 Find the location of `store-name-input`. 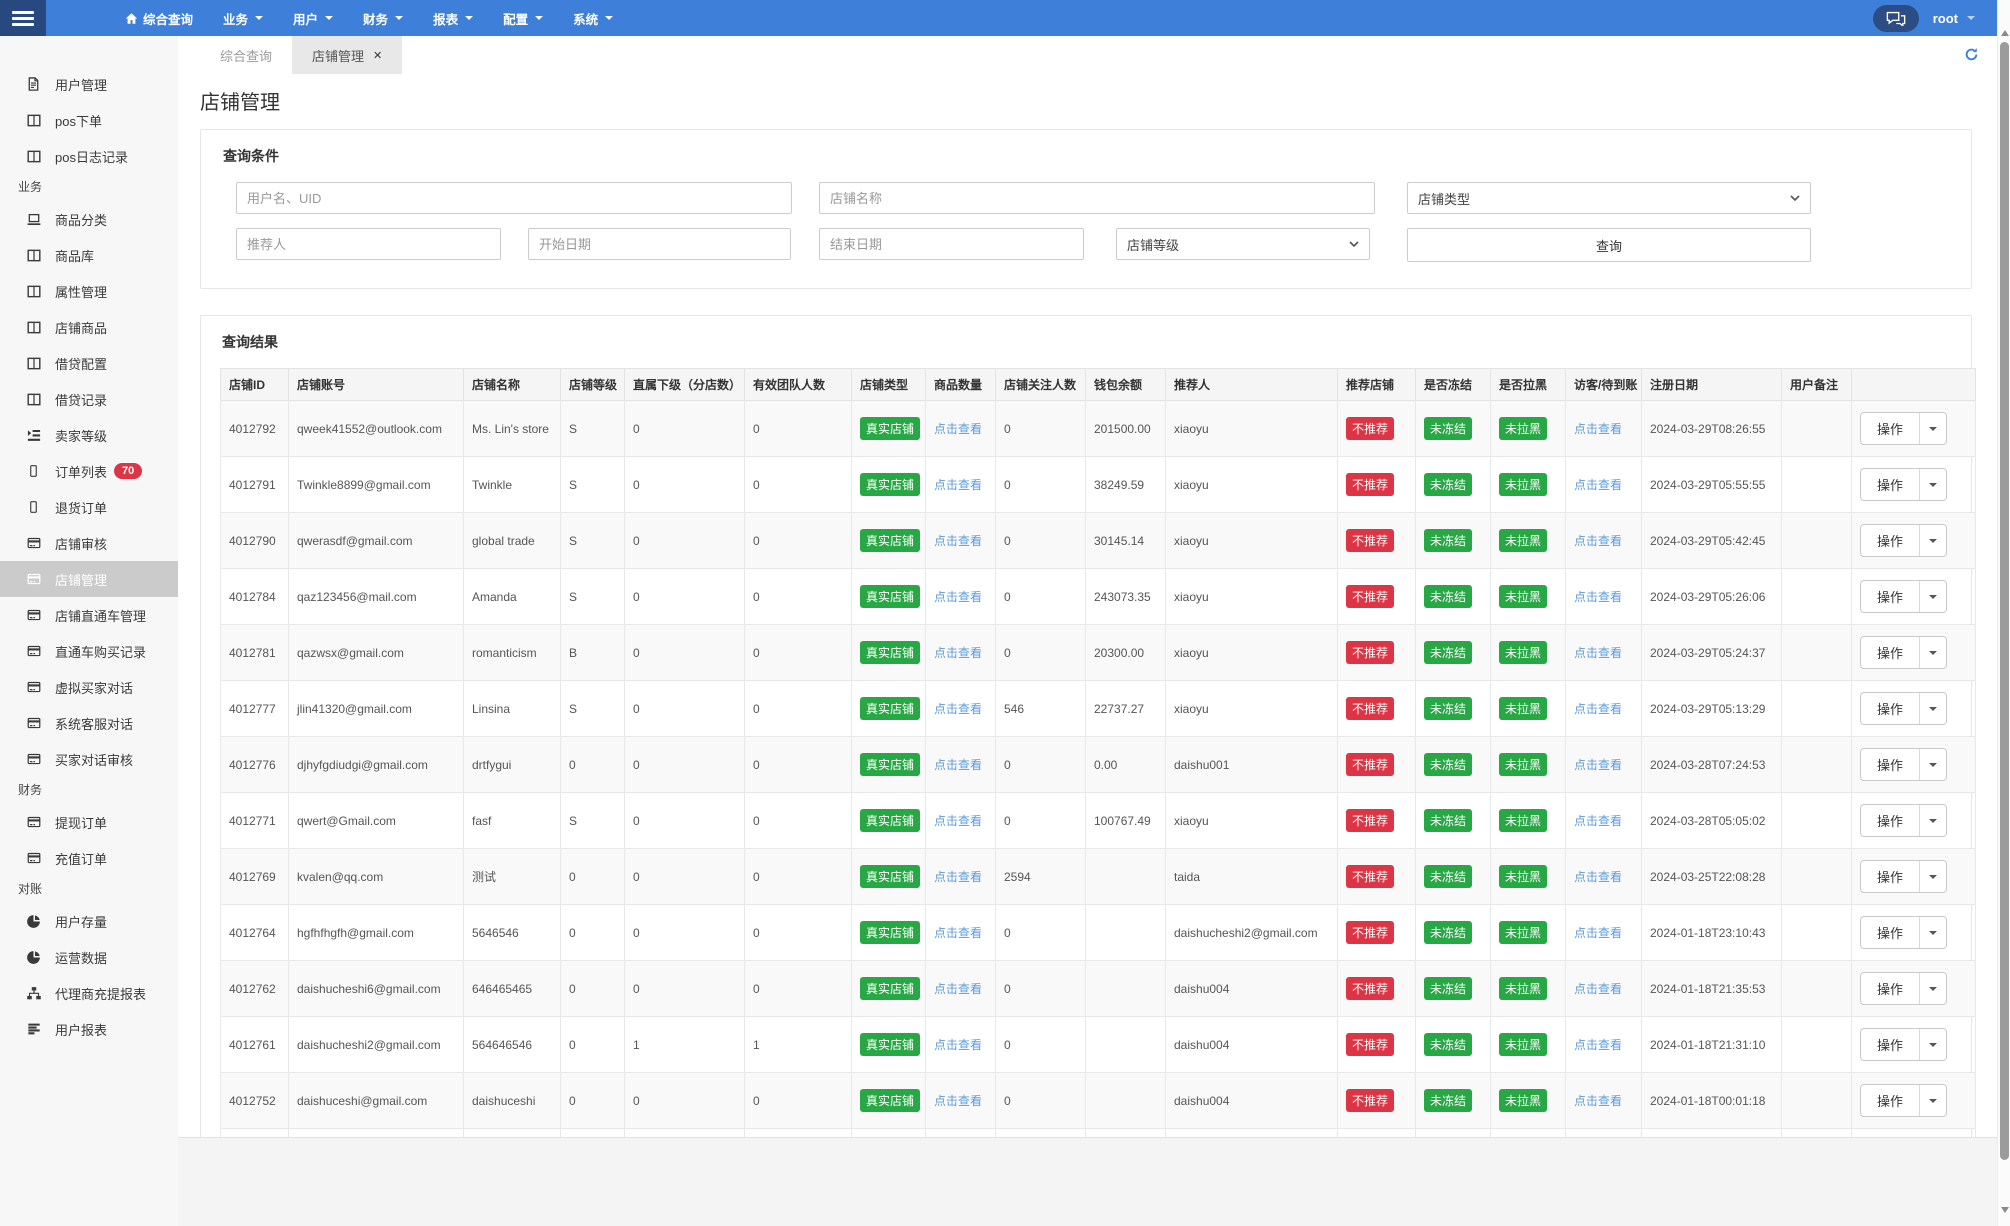

store-name-input is located at coordinates (1097, 198).